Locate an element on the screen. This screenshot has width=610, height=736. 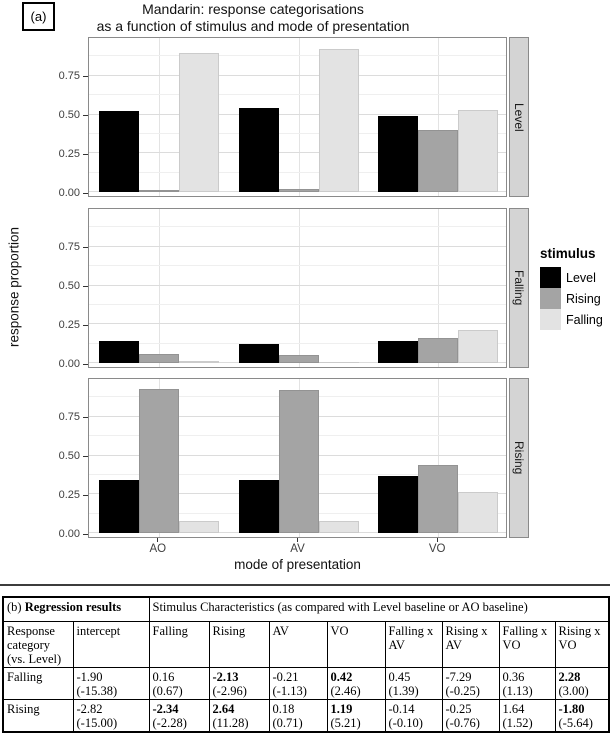
bar-falling-vo-falling is located at coordinates (478, 346).